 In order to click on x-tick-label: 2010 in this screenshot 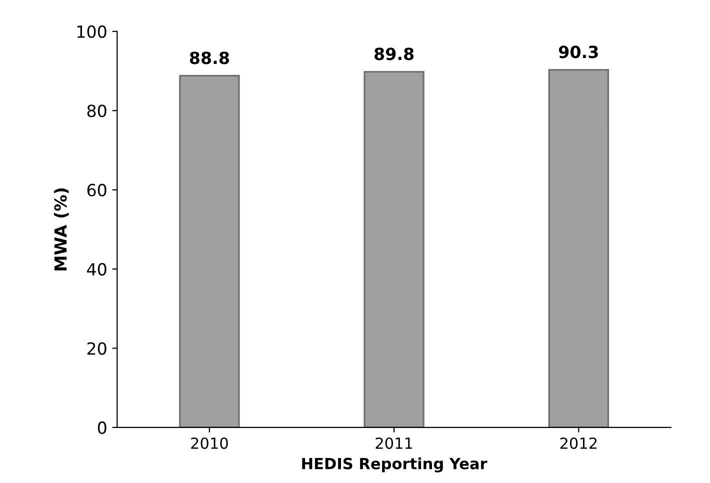, I will do `click(209, 443)`.